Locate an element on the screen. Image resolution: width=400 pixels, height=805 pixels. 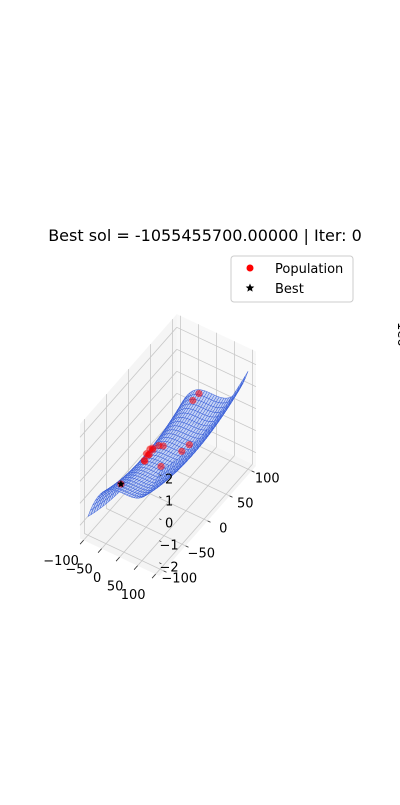
legend-box is located at coordinates (292, 279).